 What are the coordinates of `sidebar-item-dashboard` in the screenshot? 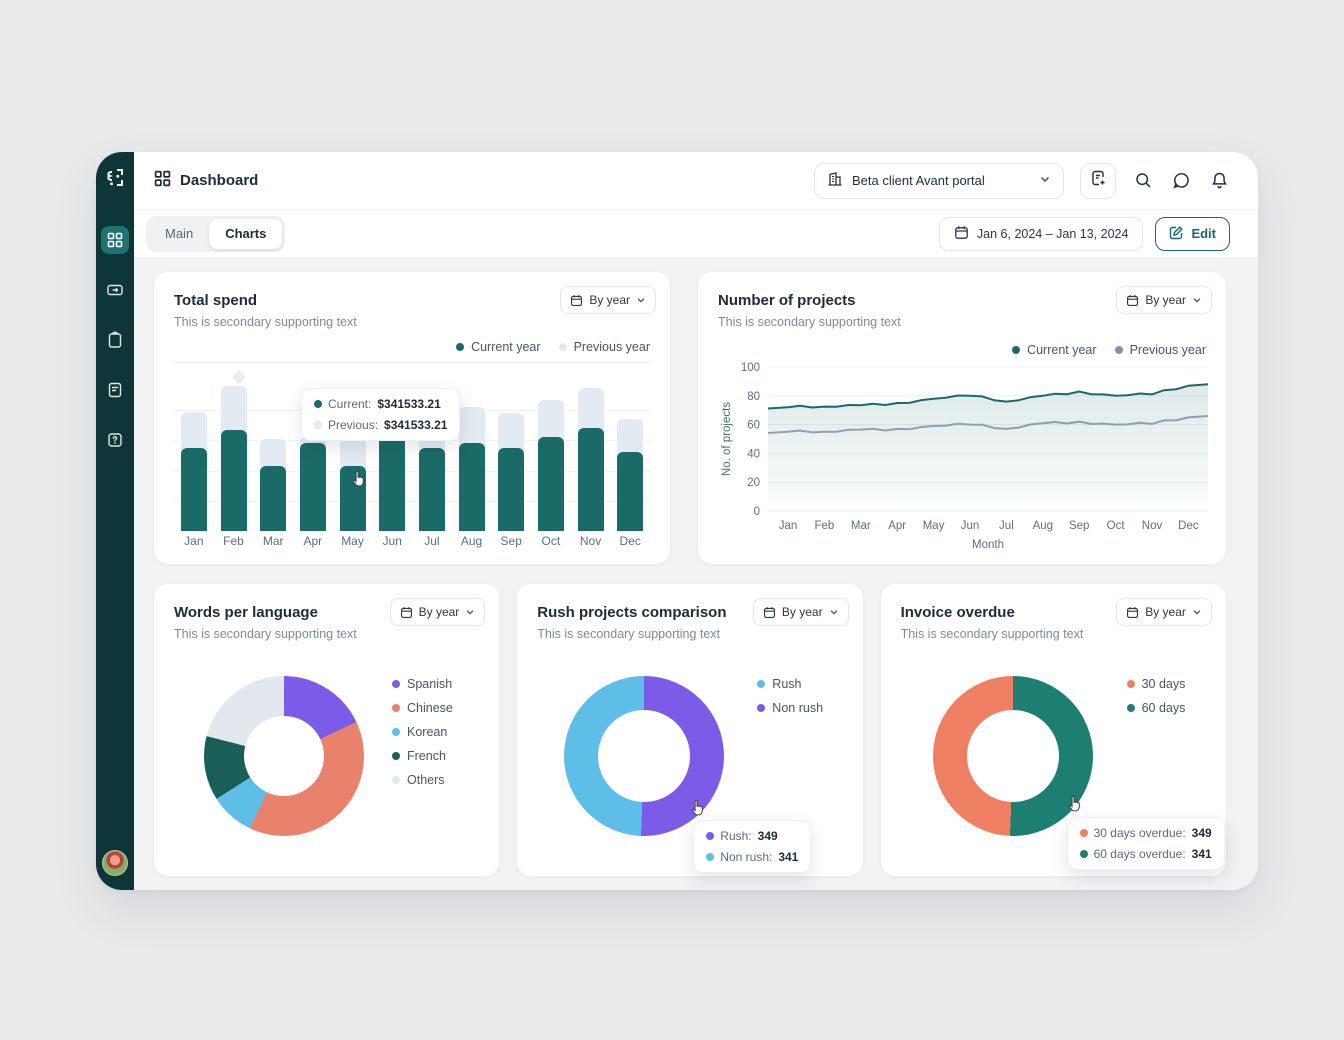 It's located at (115, 240).